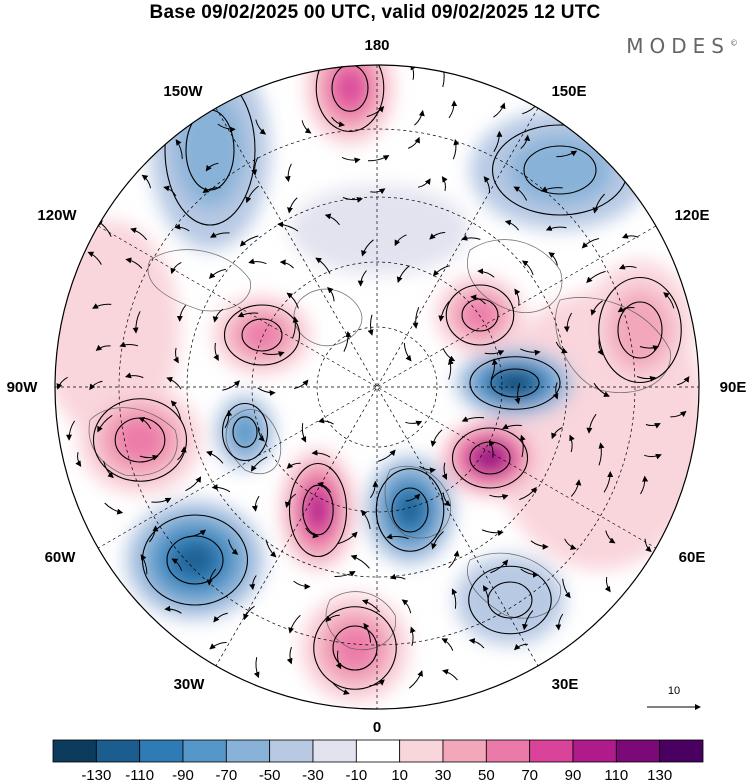 The width and height of the screenshot is (750, 783). I want to click on lon-label-90e: 90E, so click(733, 387).